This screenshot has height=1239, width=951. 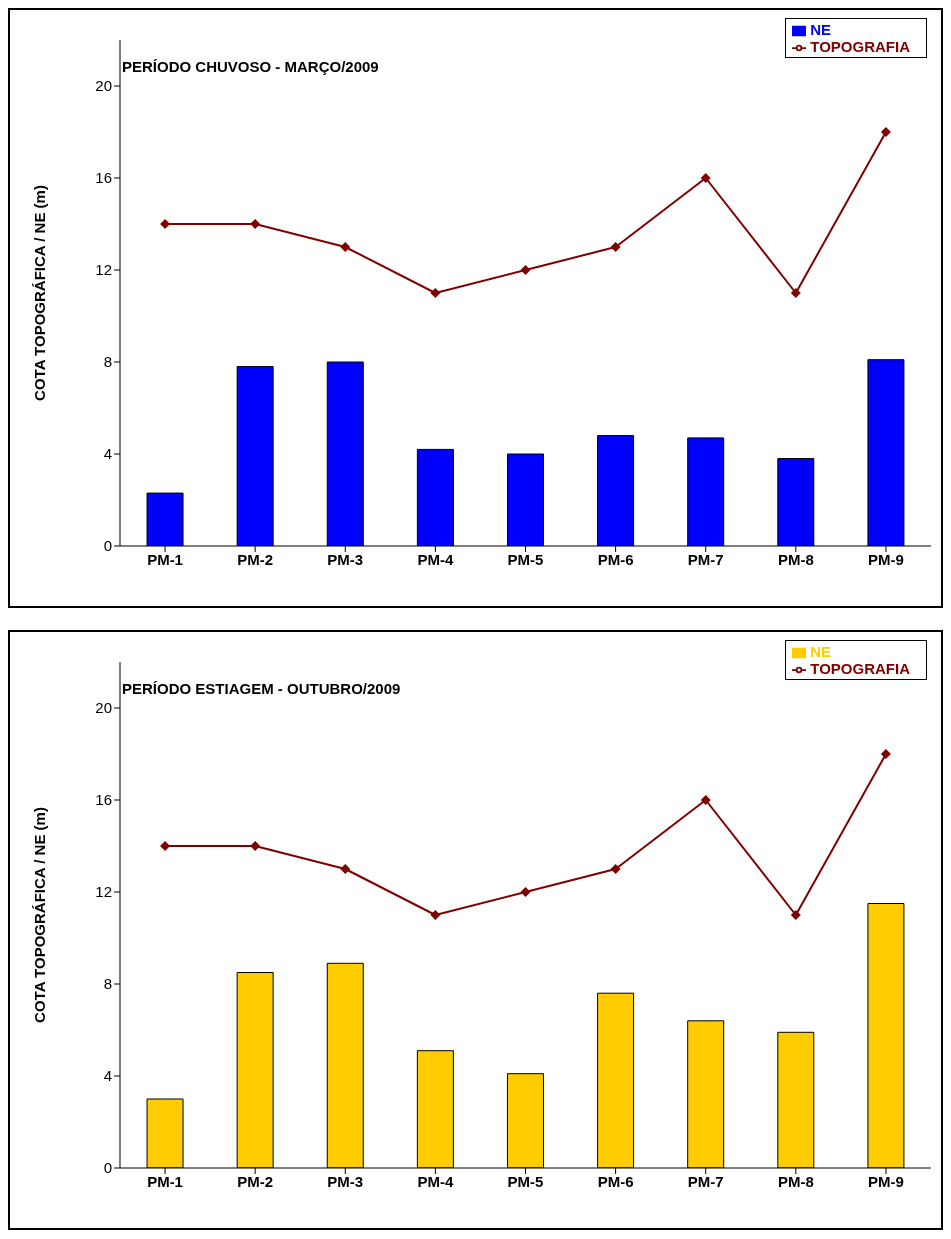 I want to click on text: PERÍODO ESTIAGEM - OUTUBRO/2009, so click(x=261, y=688).